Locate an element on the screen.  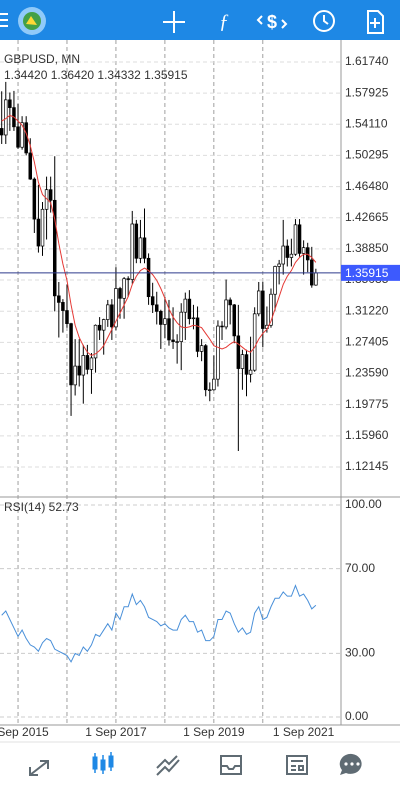
y-tick-label: 1.57925 is located at coordinates (367, 92).